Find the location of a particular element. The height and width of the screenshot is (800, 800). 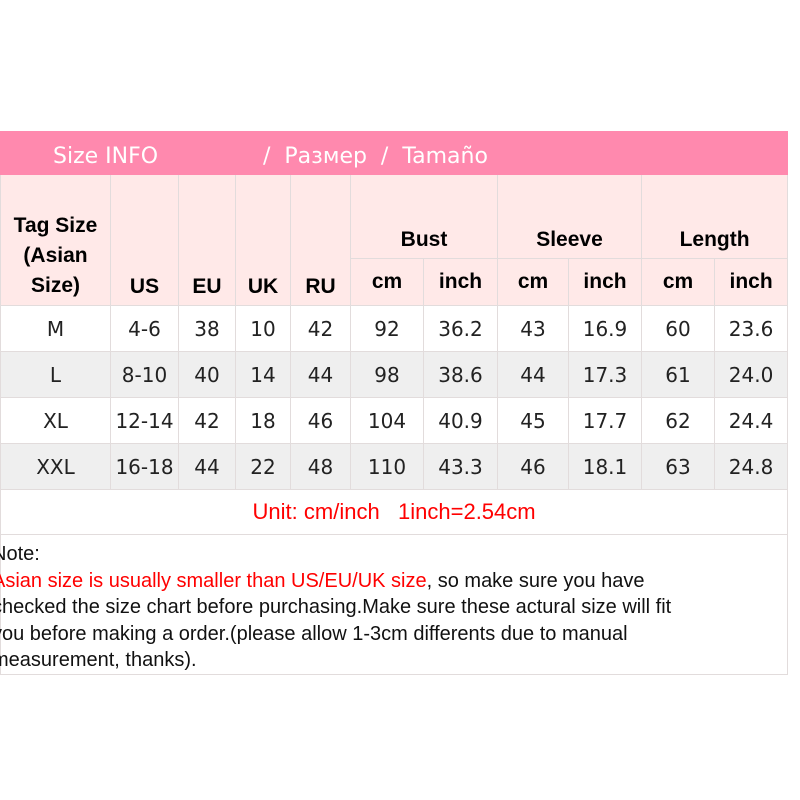

cell-sleeve-cm: 45 is located at coordinates (533, 420).